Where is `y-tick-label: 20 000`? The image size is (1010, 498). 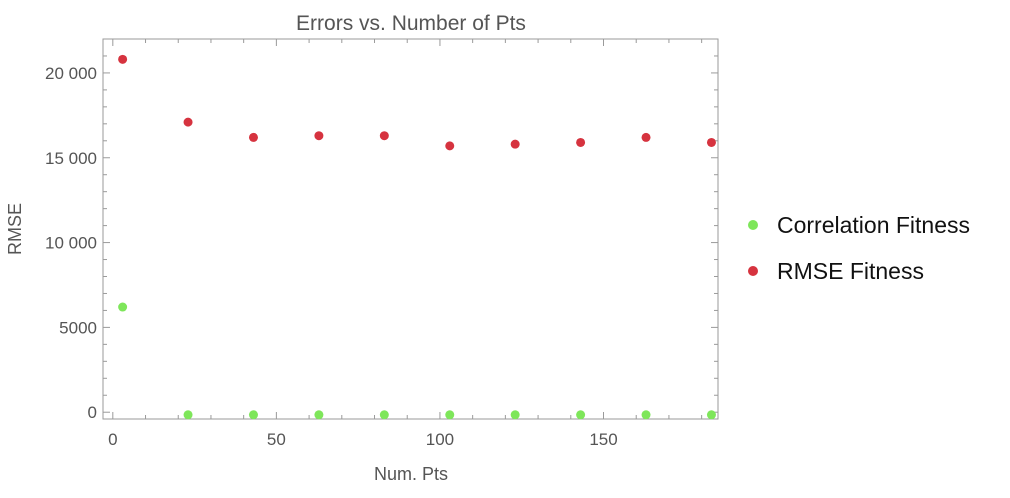 y-tick-label: 20 000 is located at coordinates (71, 73).